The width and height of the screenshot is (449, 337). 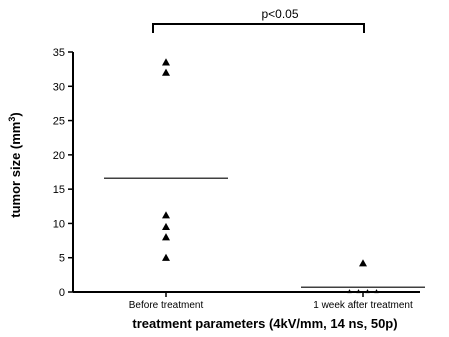 What do you see at coordinates (363, 305) in the screenshot?
I see `x-category-label: 1 week after treatment` at bounding box center [363, 305].